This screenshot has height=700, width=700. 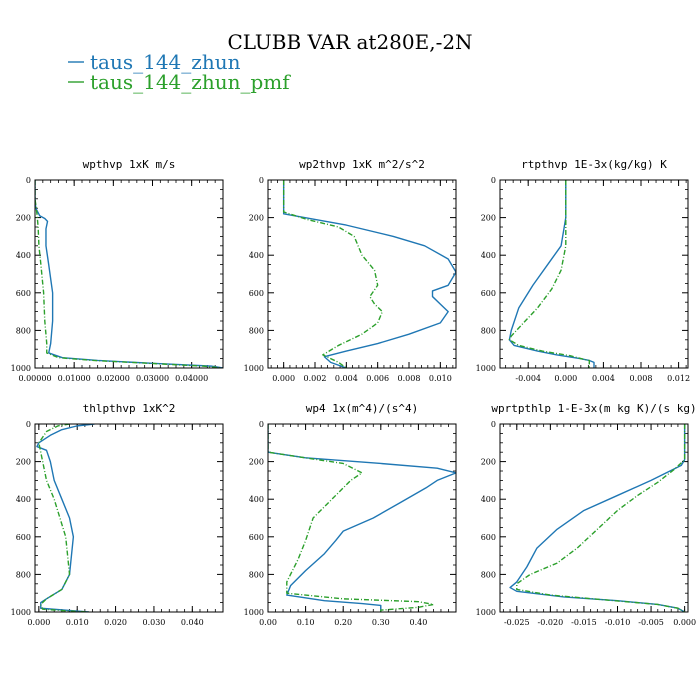 What do you see at coordinates (152, 378) in the screenshot?
I see `x-tick-label: 0.03000` at bounding box center [152, 378].